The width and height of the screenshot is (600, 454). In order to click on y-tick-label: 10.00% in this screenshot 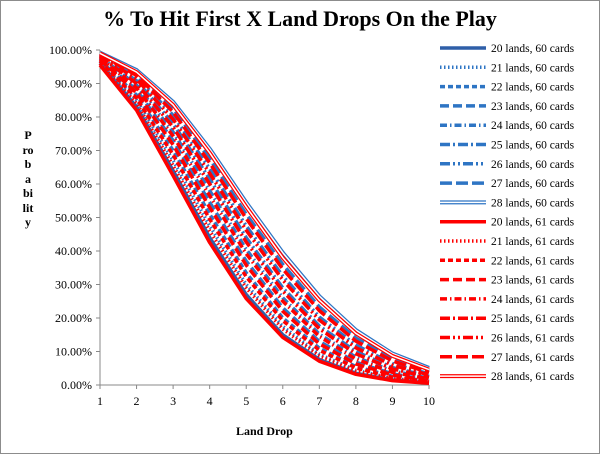, I will do `click(73, 352)`.